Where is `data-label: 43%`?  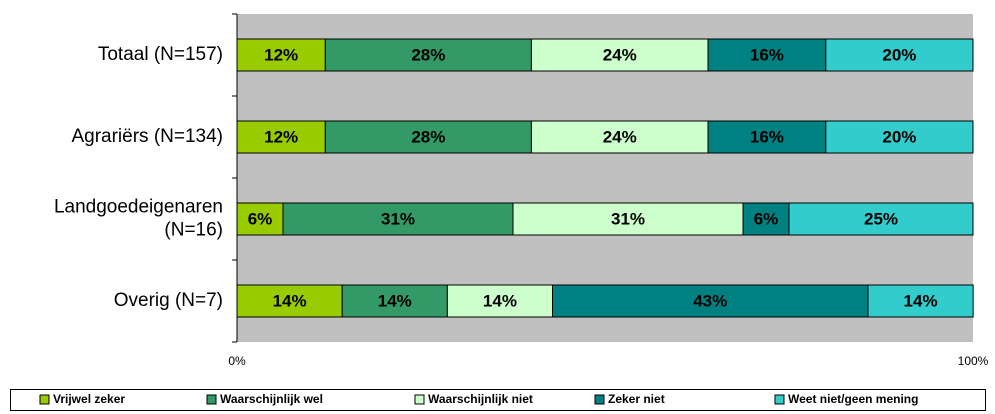 data-label: 43% is located at coordinates (710, 300).